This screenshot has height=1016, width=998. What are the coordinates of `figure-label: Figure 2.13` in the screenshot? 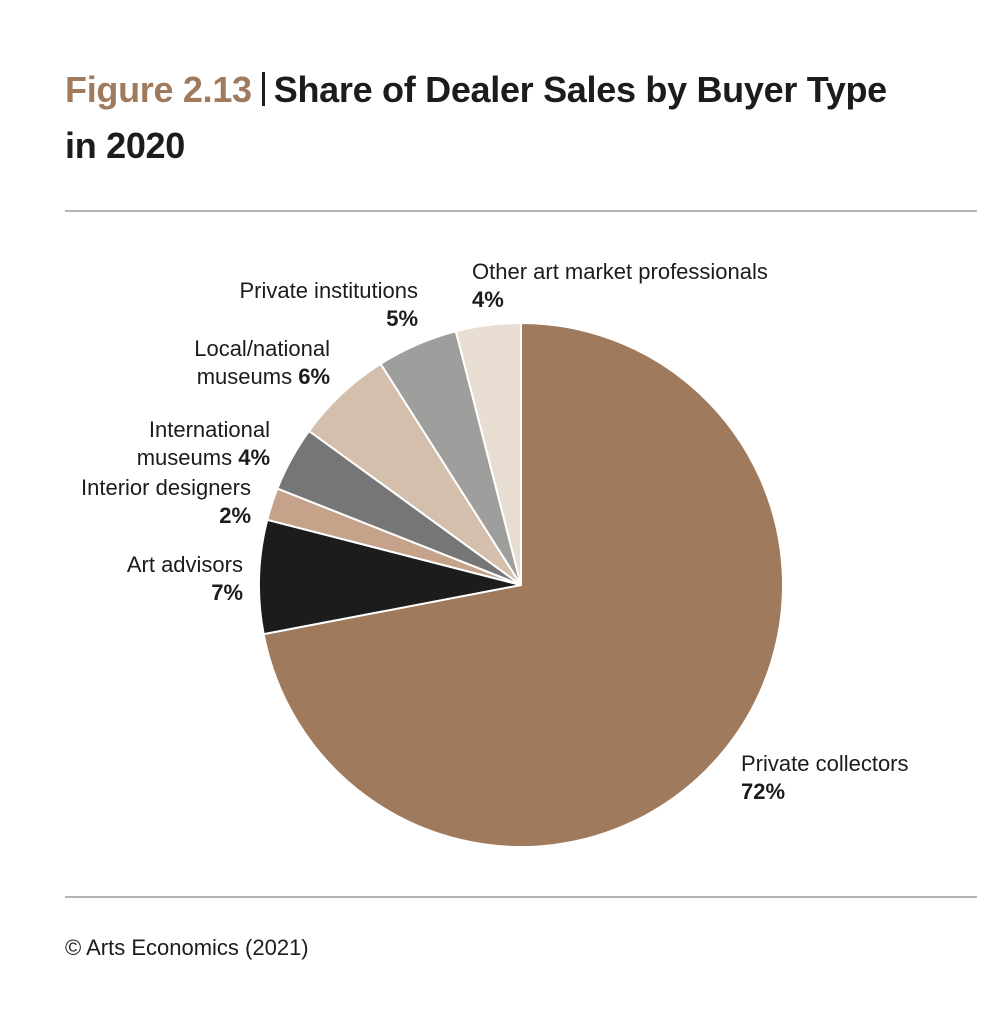 It's located at (158, 89).